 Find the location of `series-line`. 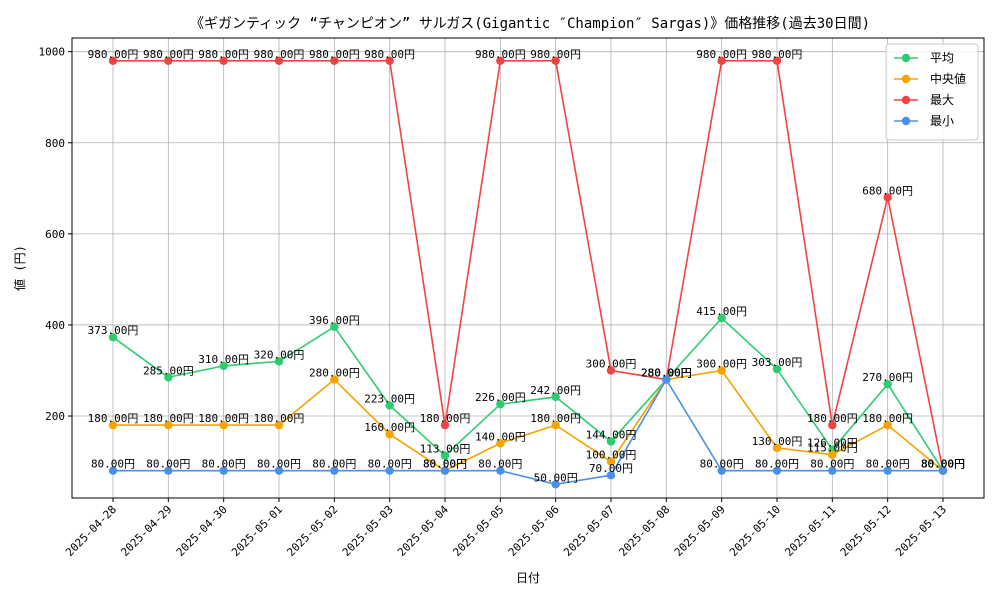

series-line is located at coordinates (528, 432).